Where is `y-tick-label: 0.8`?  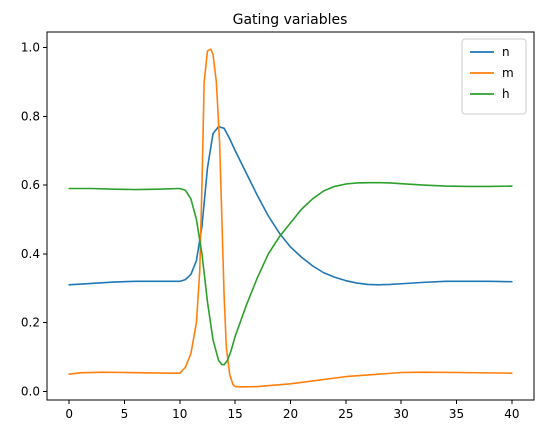
y-tick-label: 0.8 is located at coordinates (30, 116).